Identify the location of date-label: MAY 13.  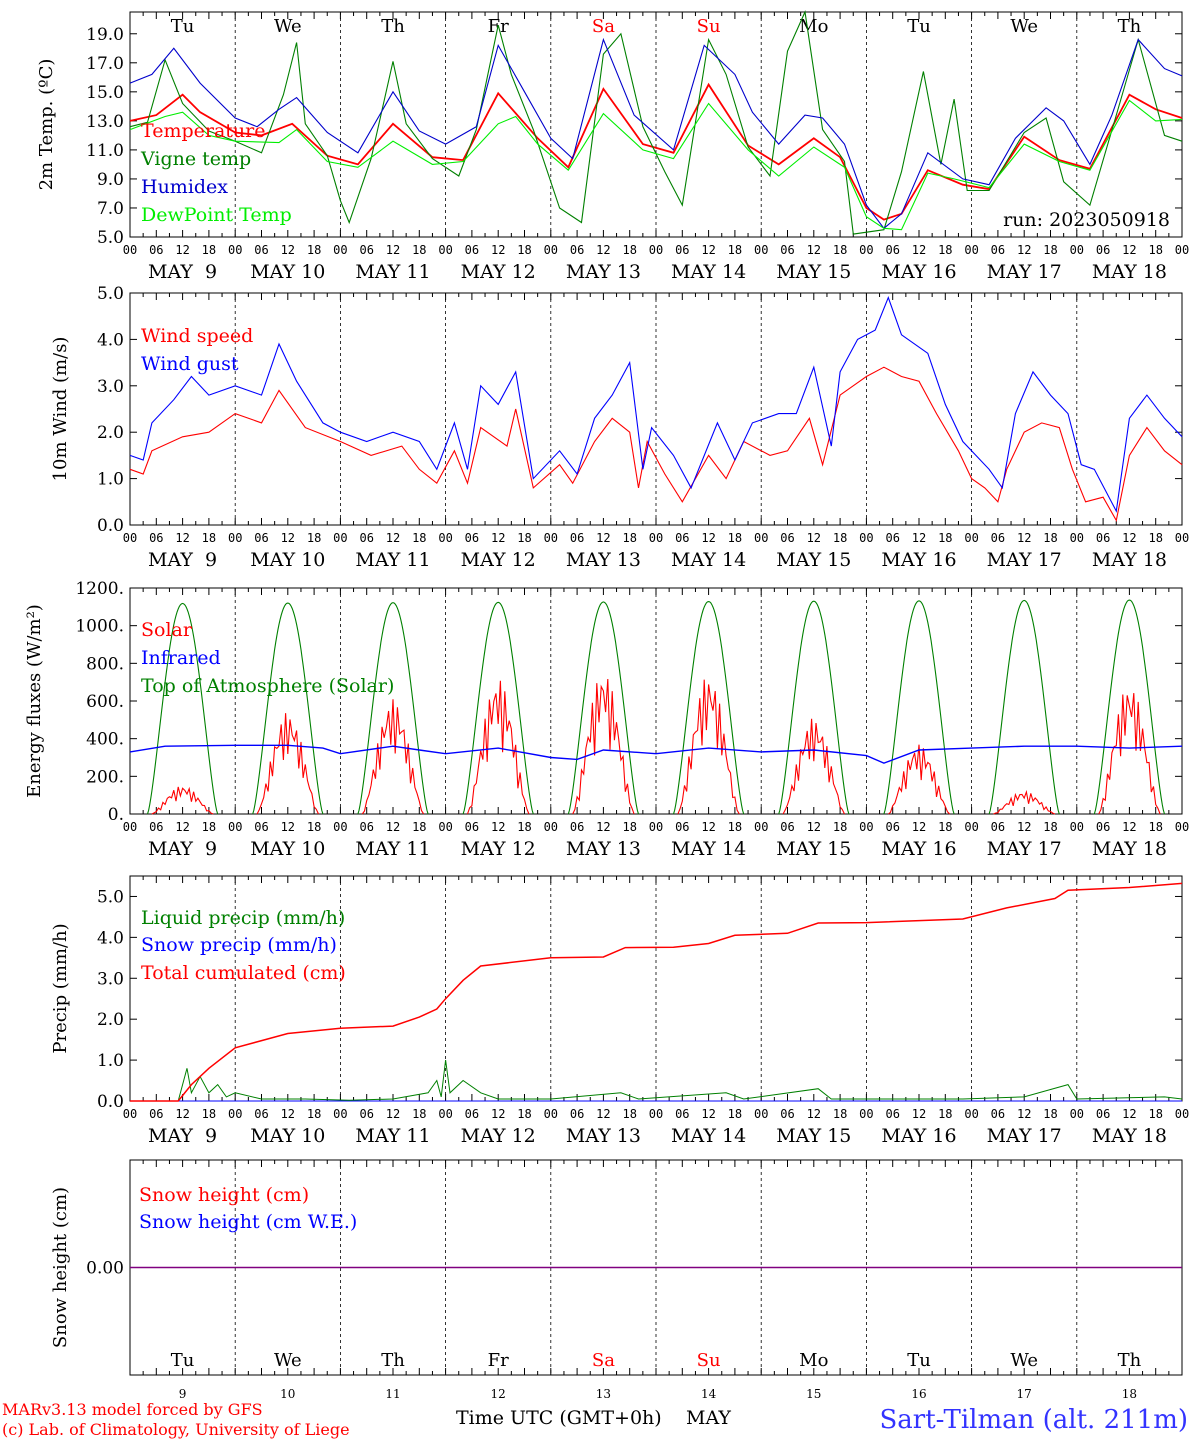
(603, 272).